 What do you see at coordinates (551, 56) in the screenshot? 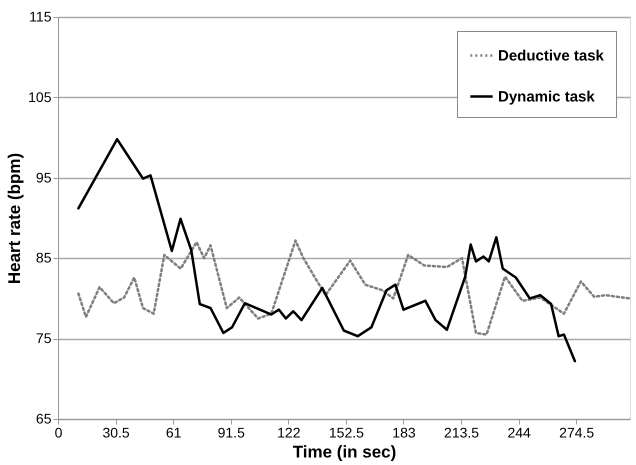
I see `legend-label: Deductive task` at bounding box center [551, 56].